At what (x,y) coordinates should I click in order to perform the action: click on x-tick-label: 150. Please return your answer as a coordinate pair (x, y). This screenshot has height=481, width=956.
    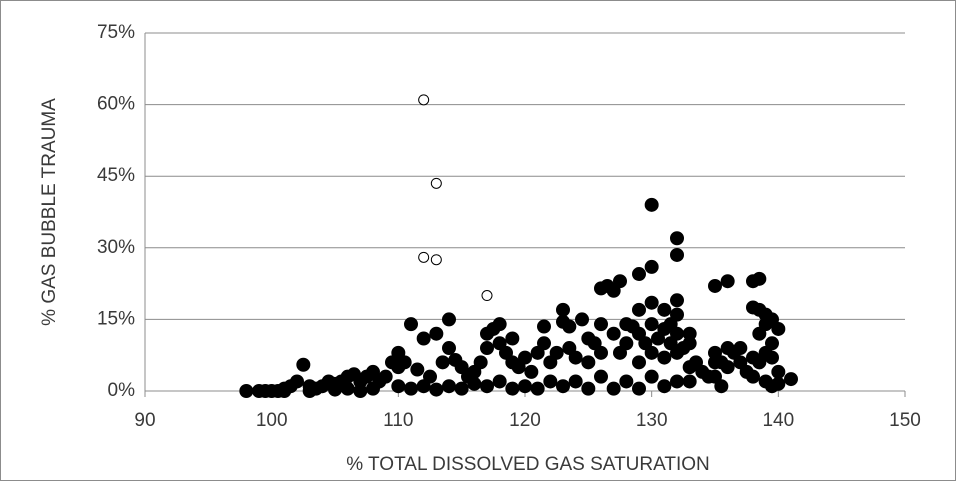
    Looking at the image, I should click on (905, 420).